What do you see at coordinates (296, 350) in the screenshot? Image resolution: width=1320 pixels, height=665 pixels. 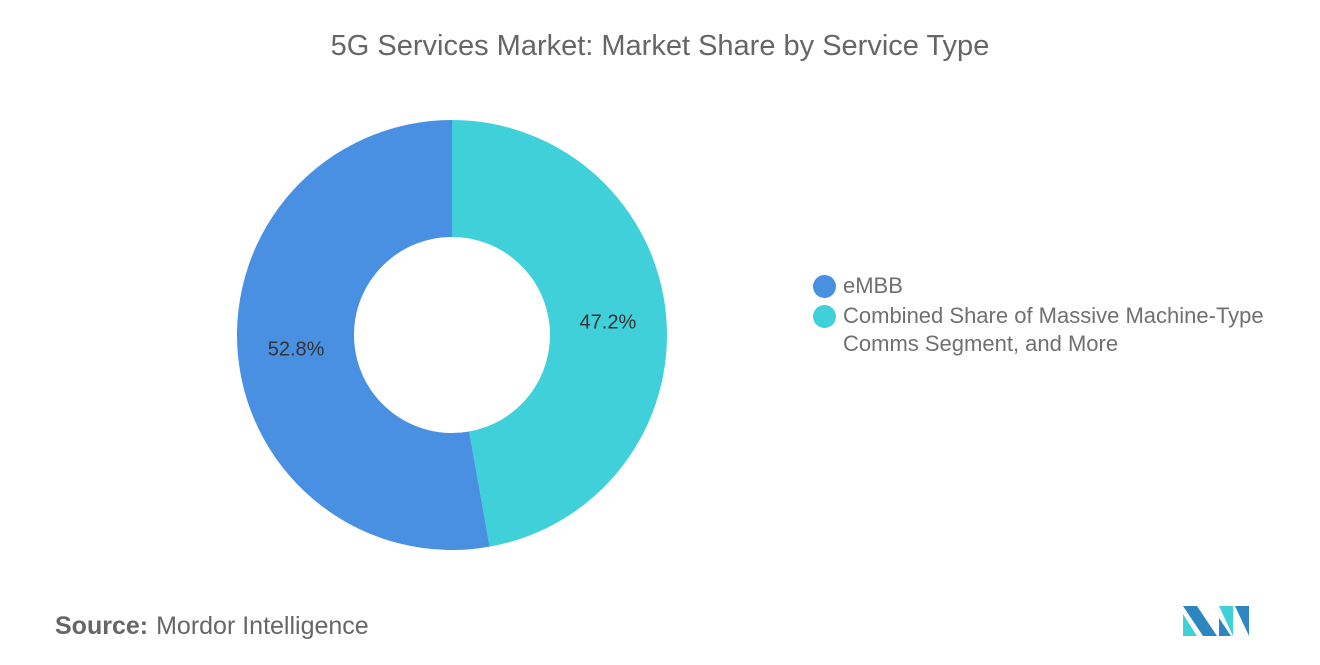 I see `data-label: 52.8%` at bounding box center [296, 350].